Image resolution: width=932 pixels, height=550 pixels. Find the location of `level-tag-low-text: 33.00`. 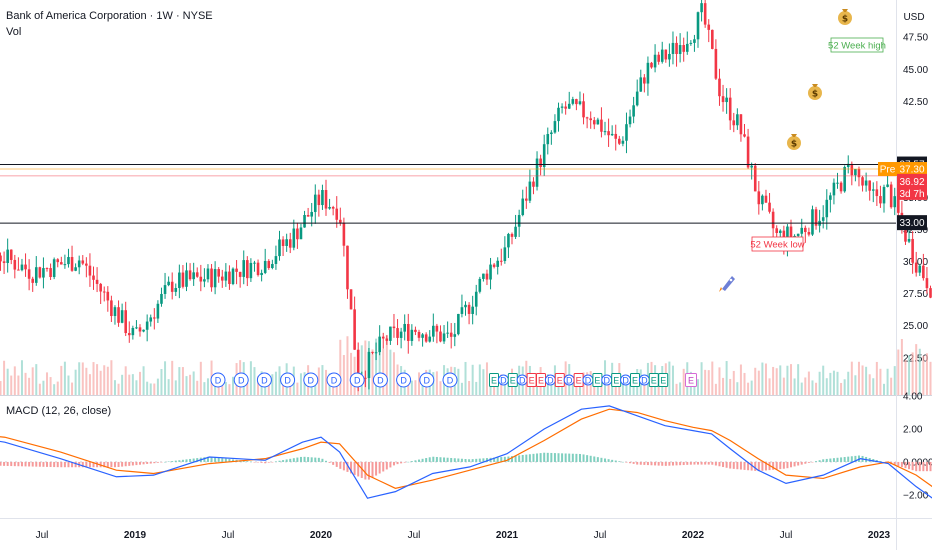

level-tag-low-text: 33.00 is located at coordinates (911, 223).